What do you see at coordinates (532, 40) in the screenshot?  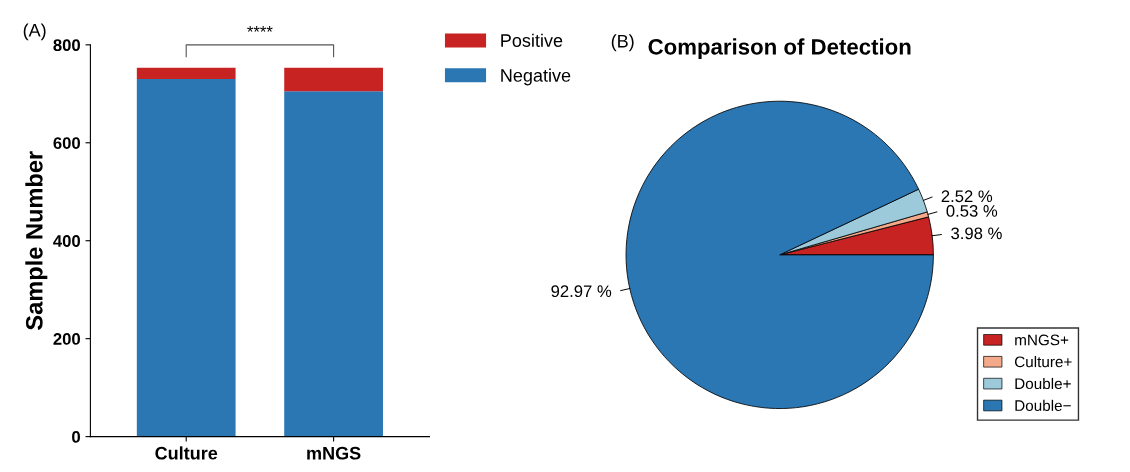 I see `legend-label: Positive` at bounding box center [532, 40].